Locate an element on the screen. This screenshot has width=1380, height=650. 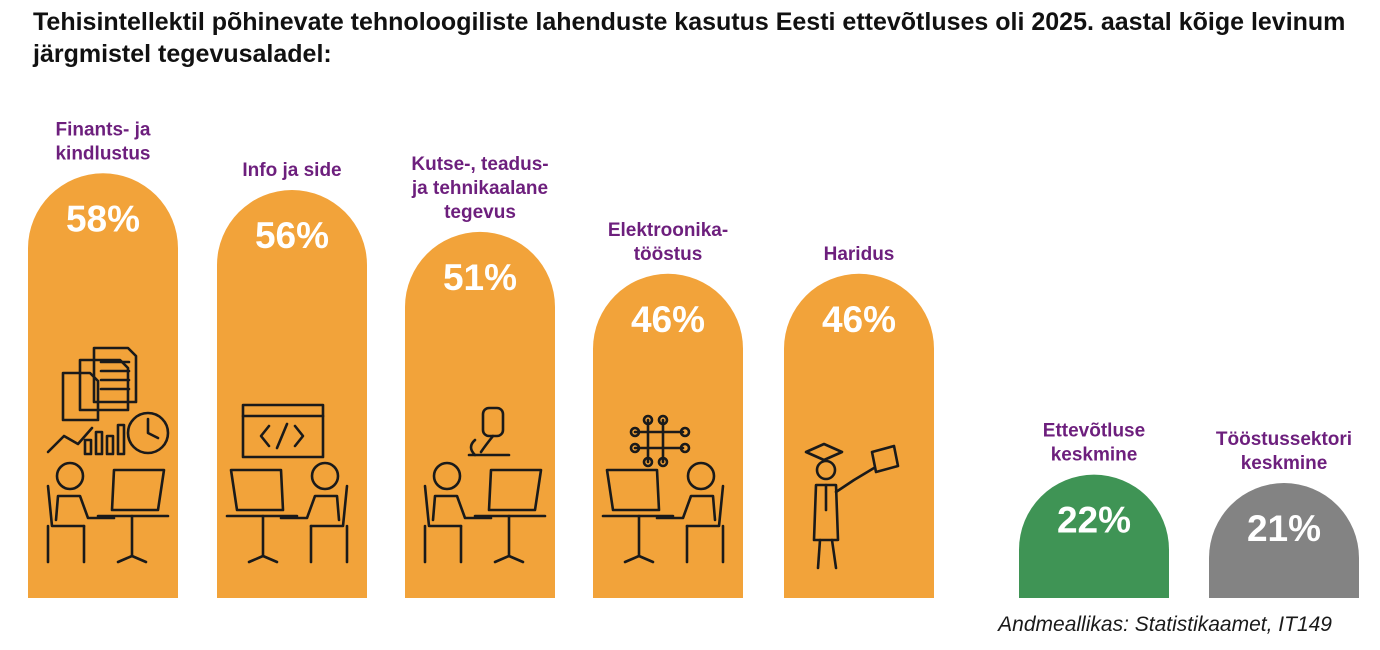
bar-group: 46% Elektroonika-tööstus is located at coordinates (668, 409).